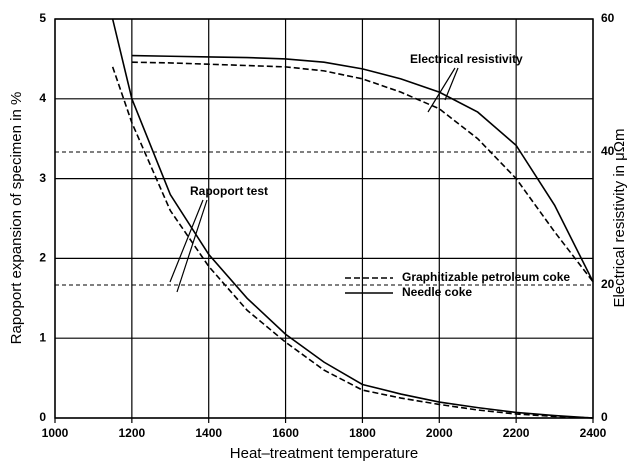 The width and height of the screenshot is (632, 466). What do you see at coordinates (619, 217) in the screenshot?
I see `y2-axis-label: Electrical resistivity in μΩm` at bounding box center [619, 217].